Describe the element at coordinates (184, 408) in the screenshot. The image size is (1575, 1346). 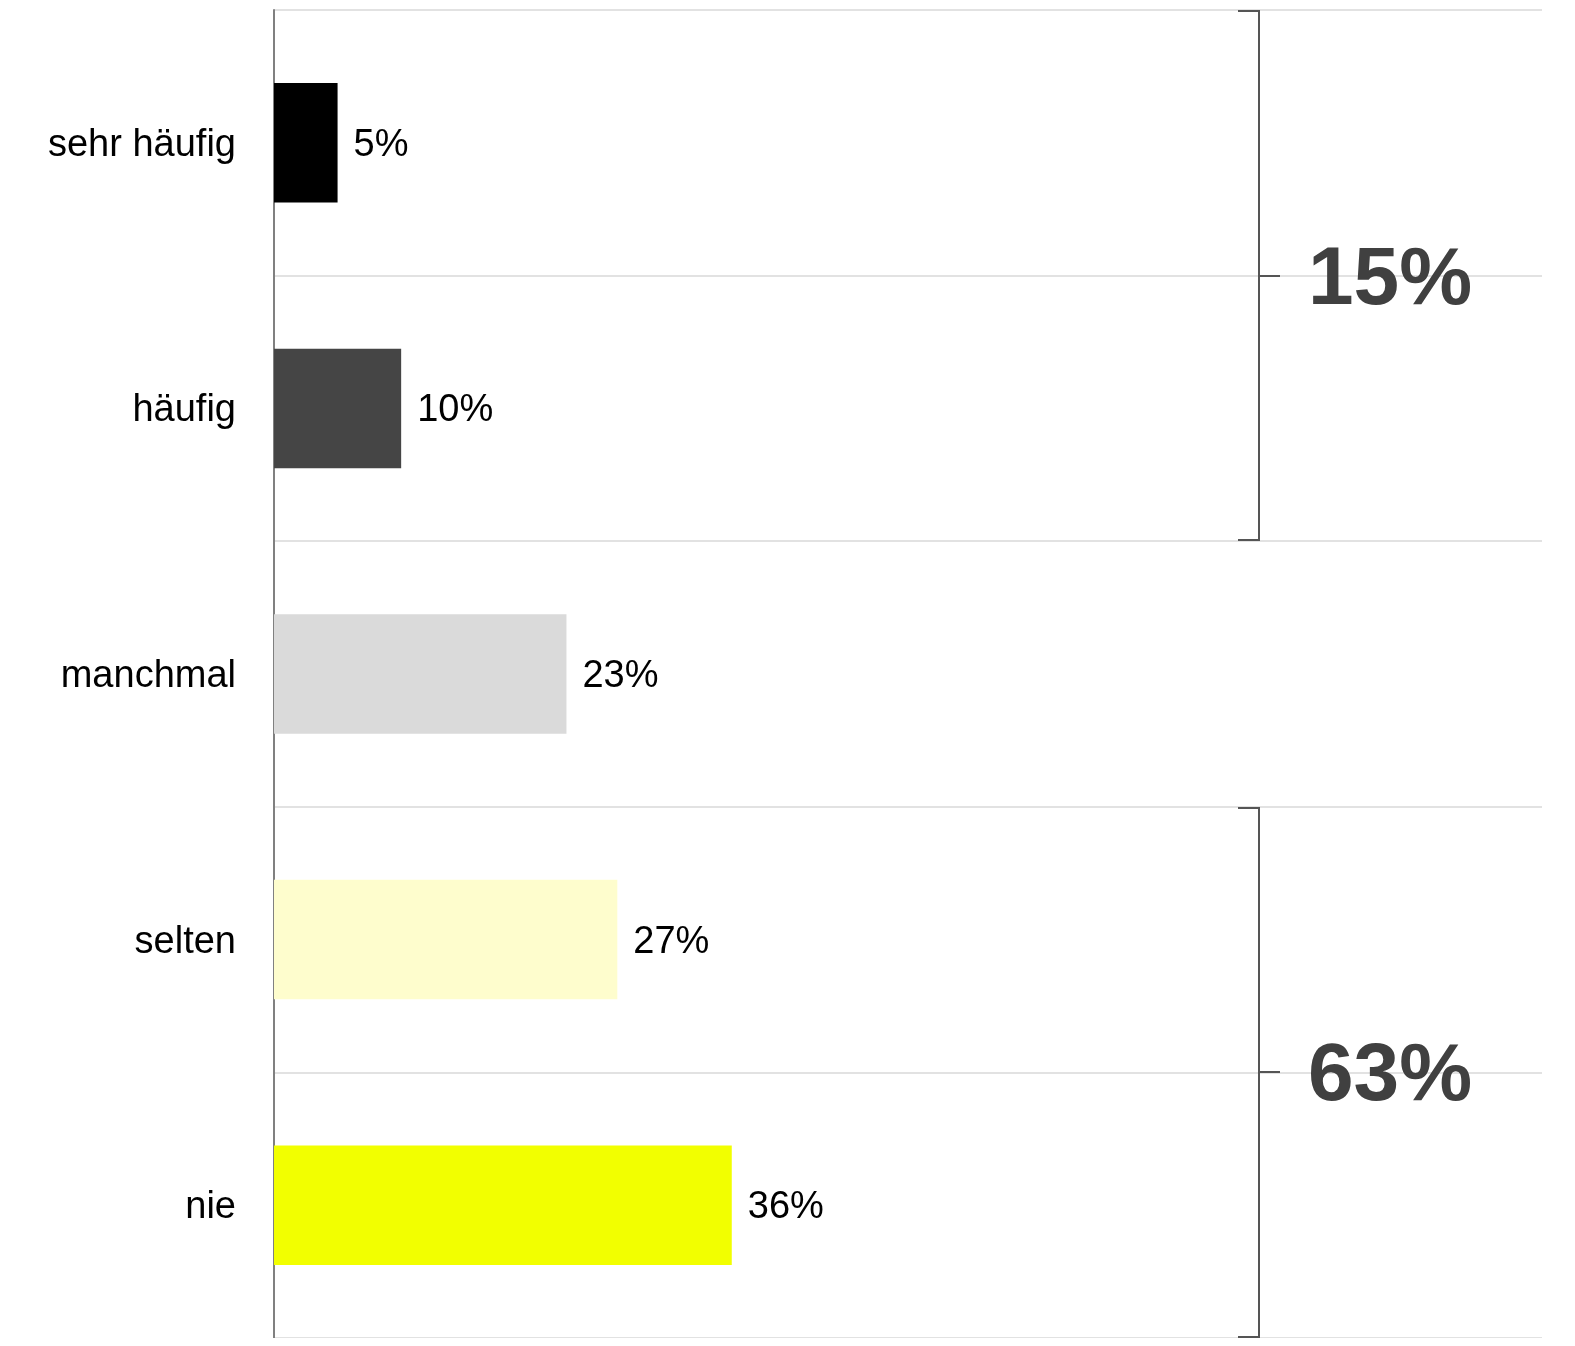
I see `y-tick-label: häufig` at that location.